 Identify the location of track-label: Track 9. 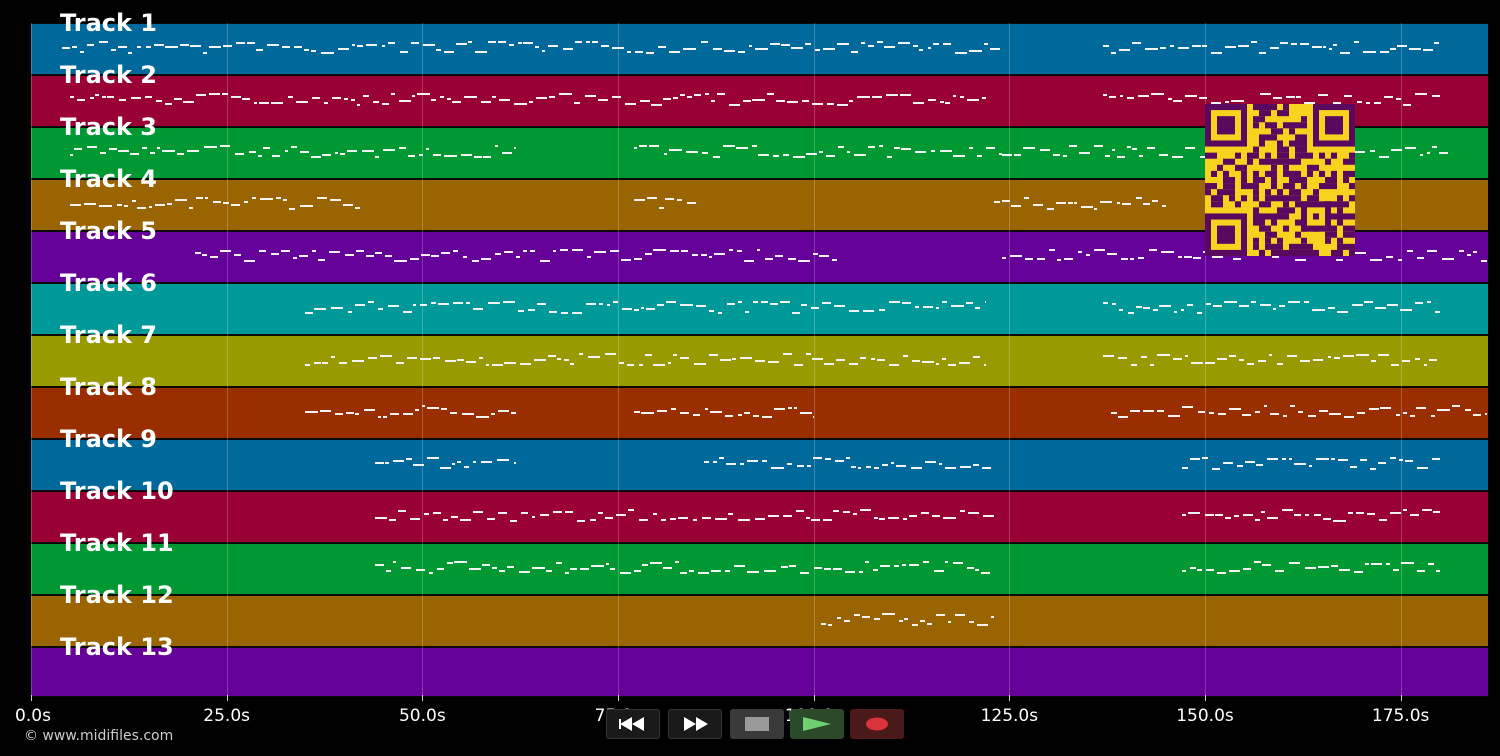
(109, 439).